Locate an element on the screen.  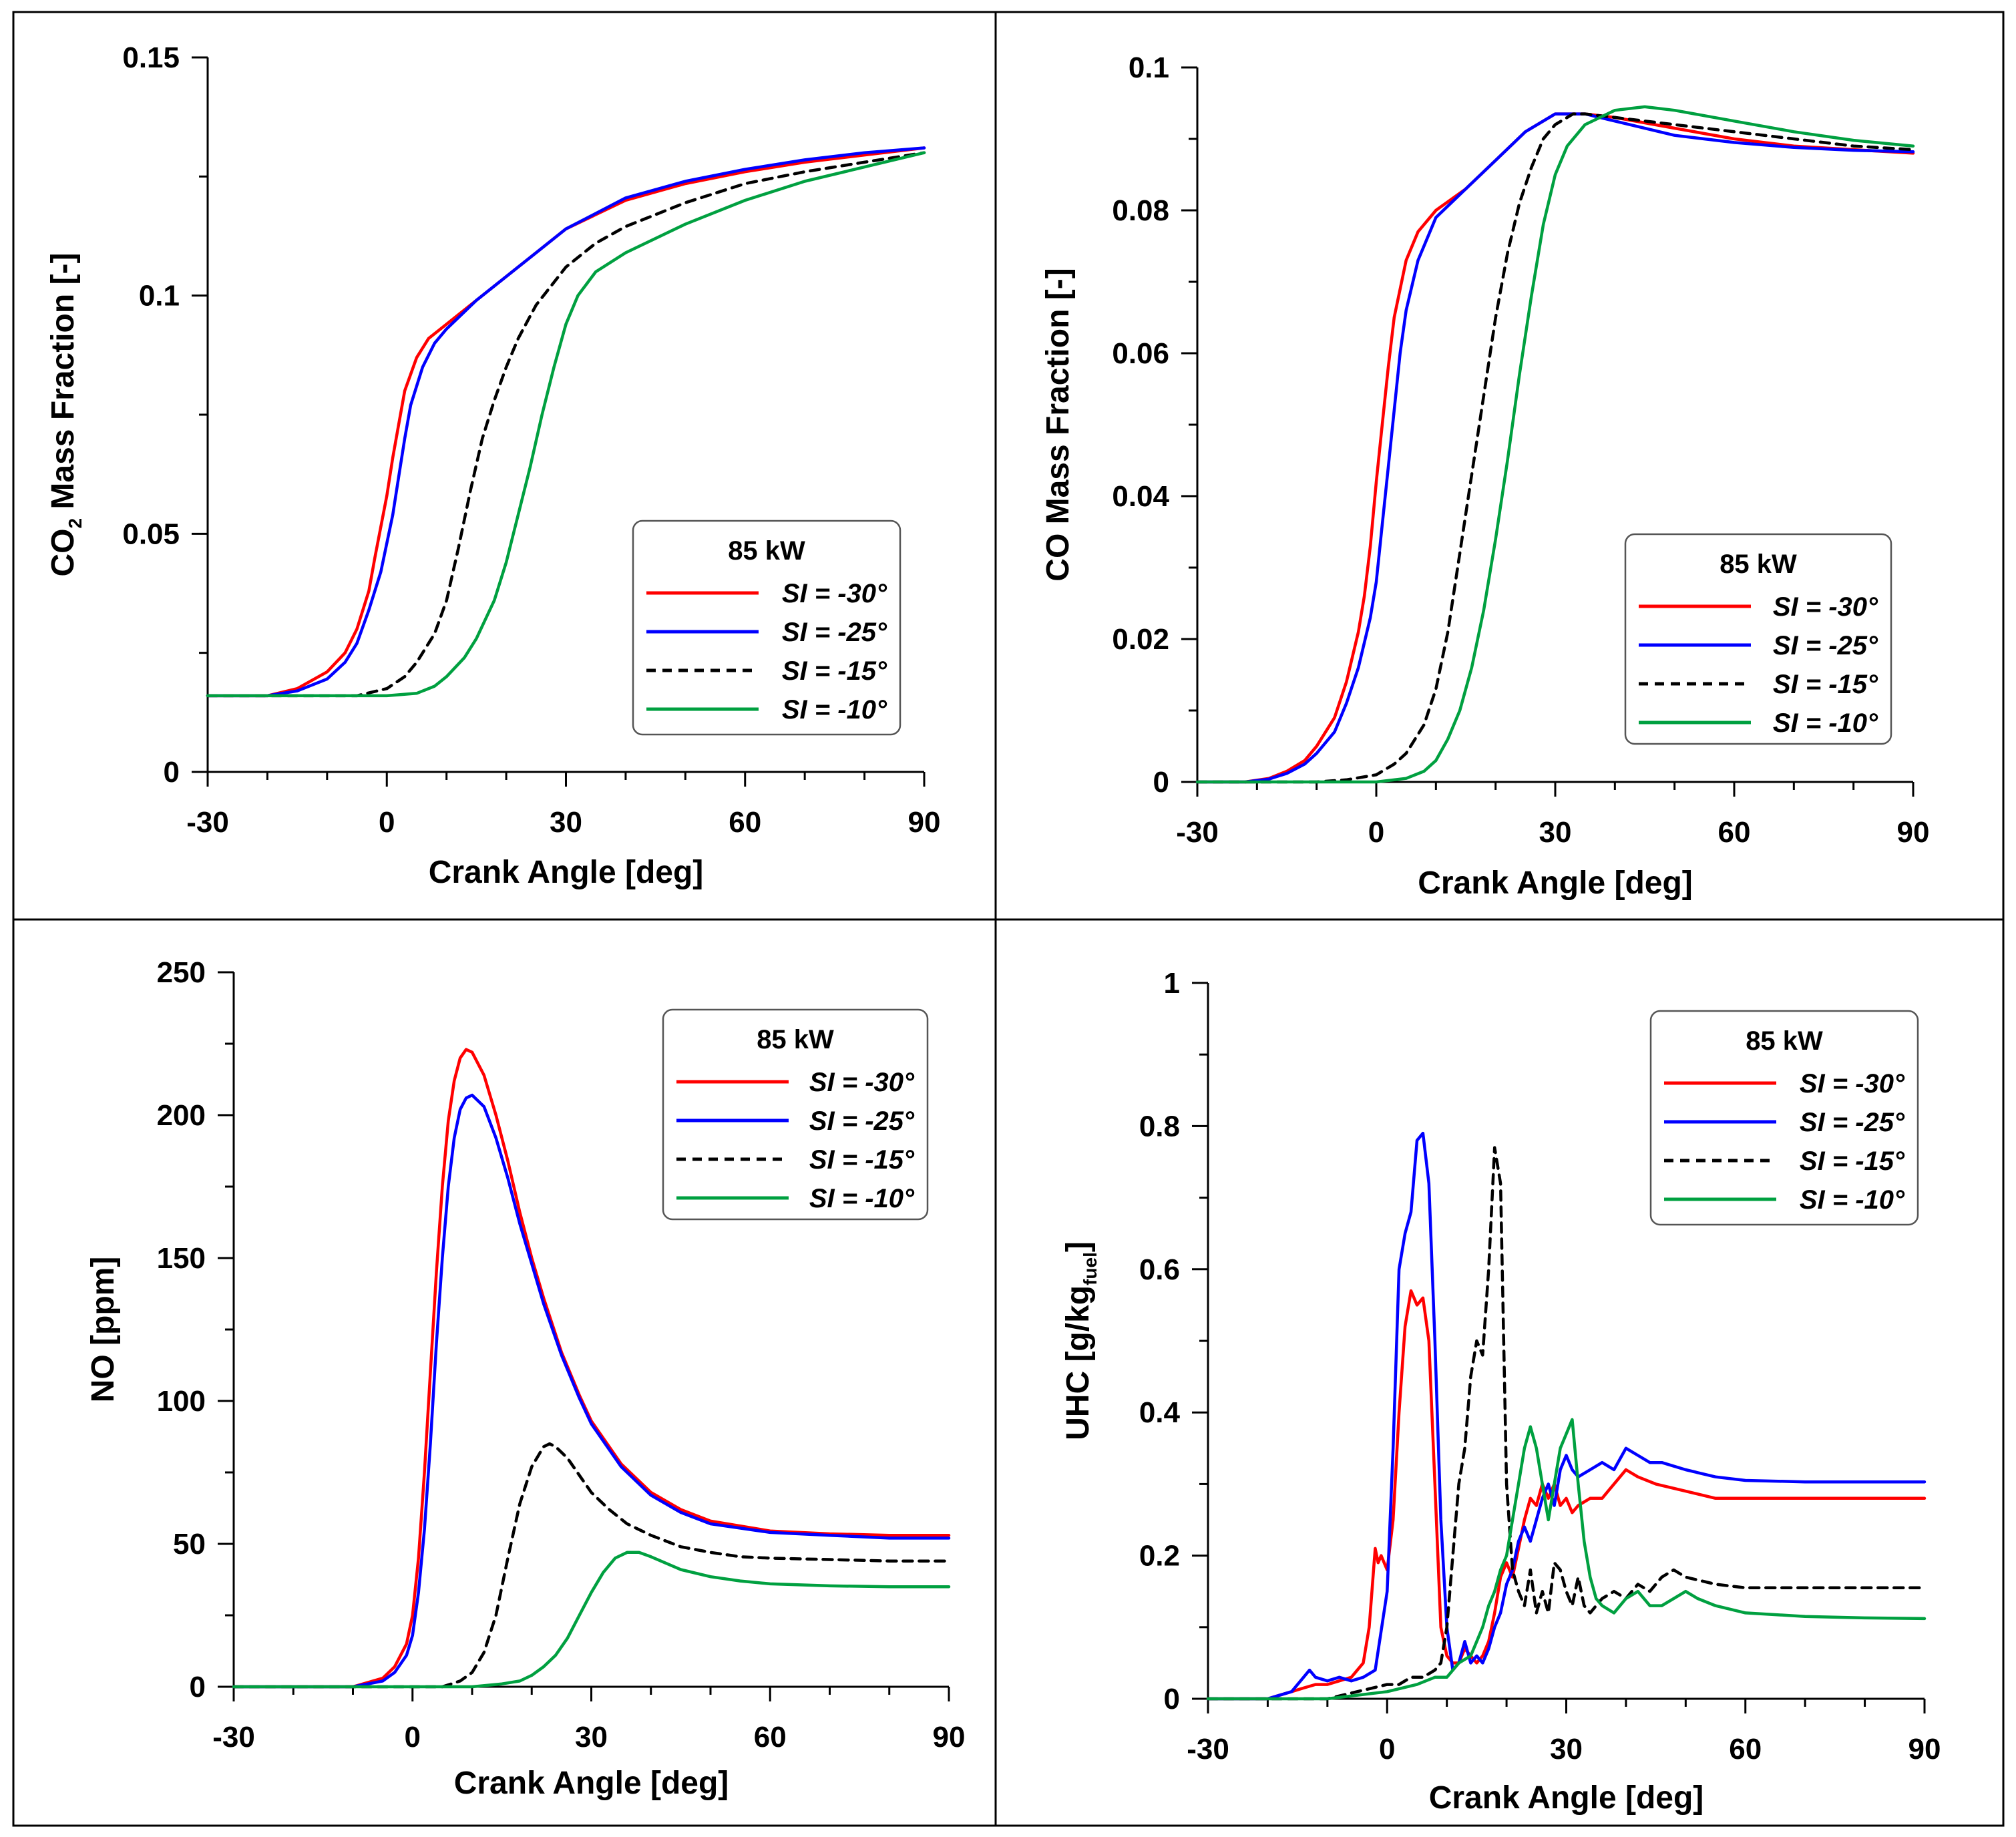
y-tick-label: 100 is located at coordinates (181, 1401).